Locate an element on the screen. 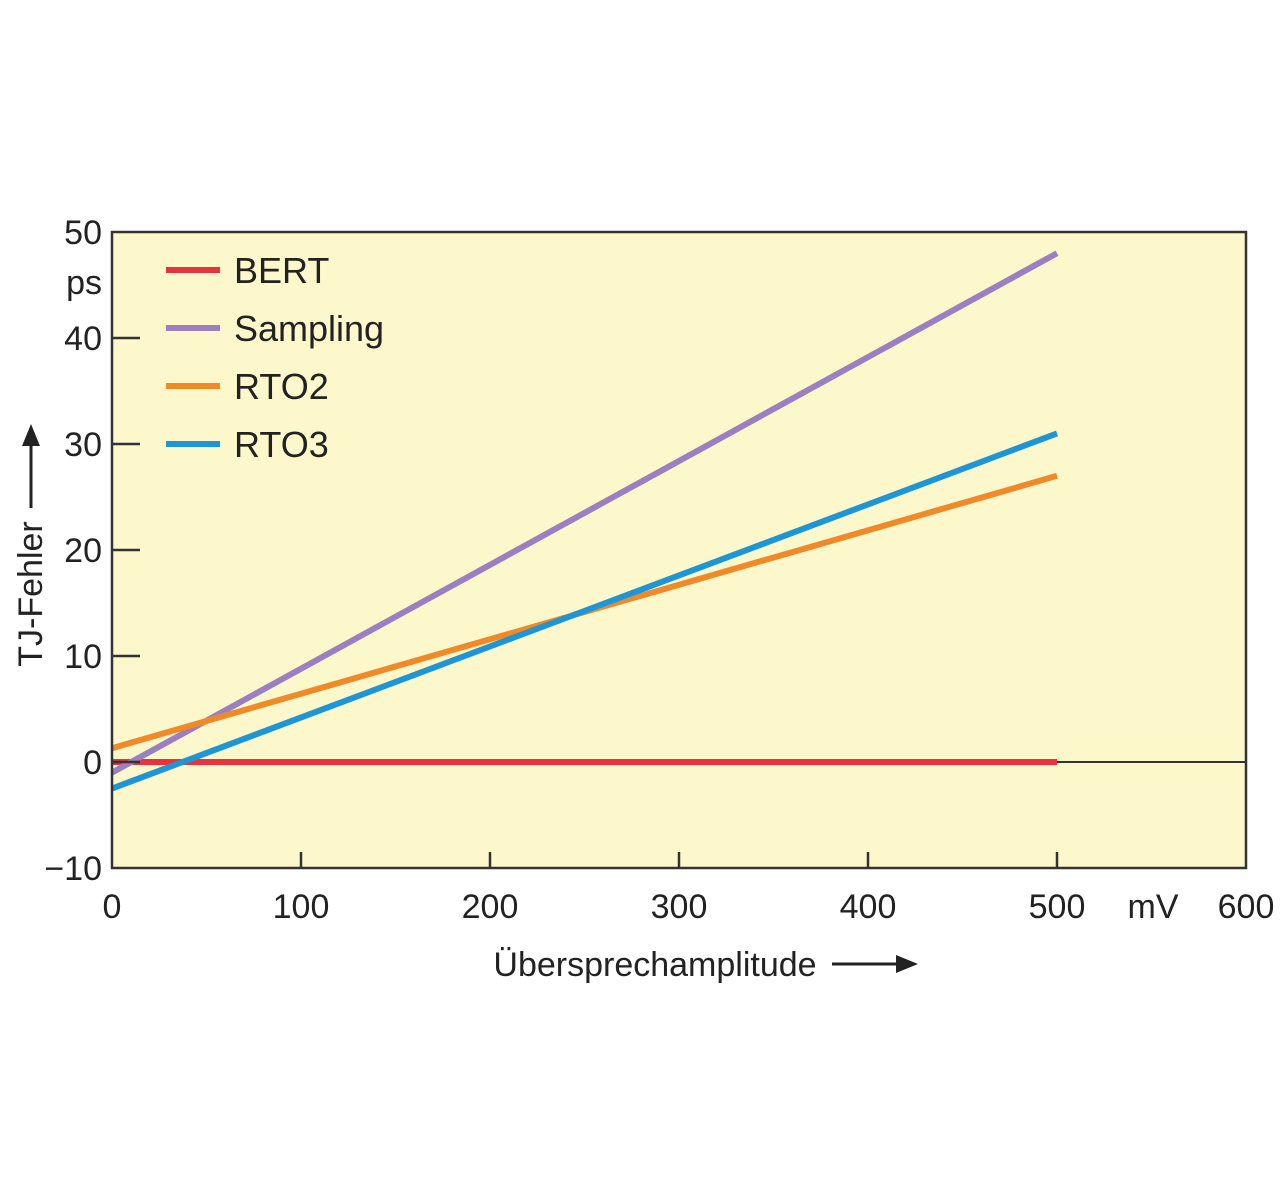  y-axis-title-group: TJ-Fehler is located at coordinates (31, 593).